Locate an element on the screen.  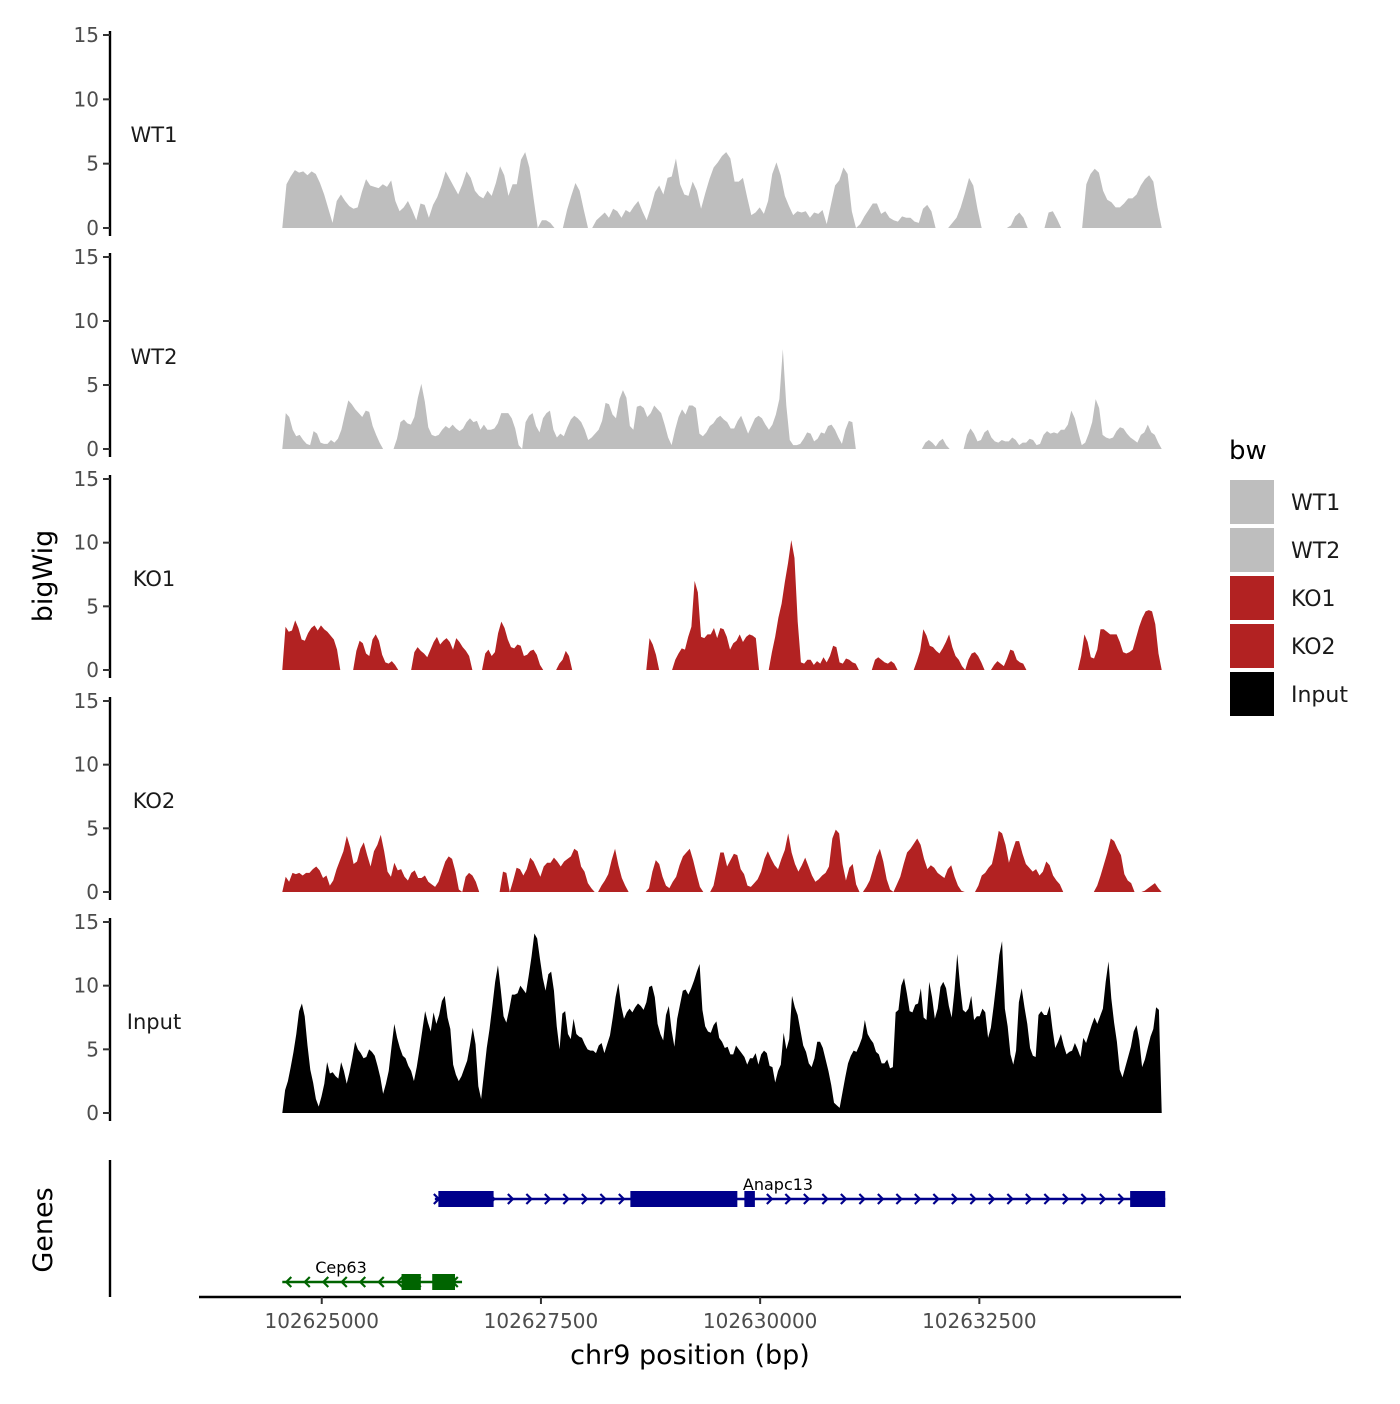
x-tick-label: 102627500 is located at coordinates (541, 1321).